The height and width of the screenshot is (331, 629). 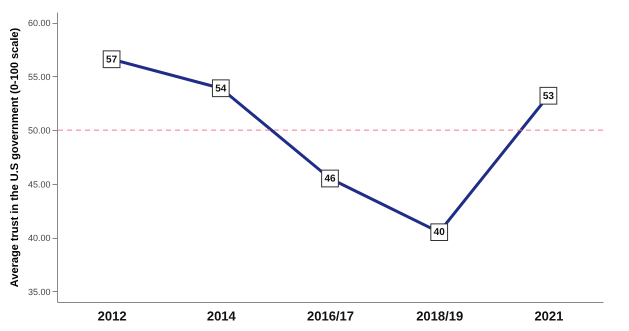 I want to click on y-tick-label: 50.00, so click(x=39, y=131).